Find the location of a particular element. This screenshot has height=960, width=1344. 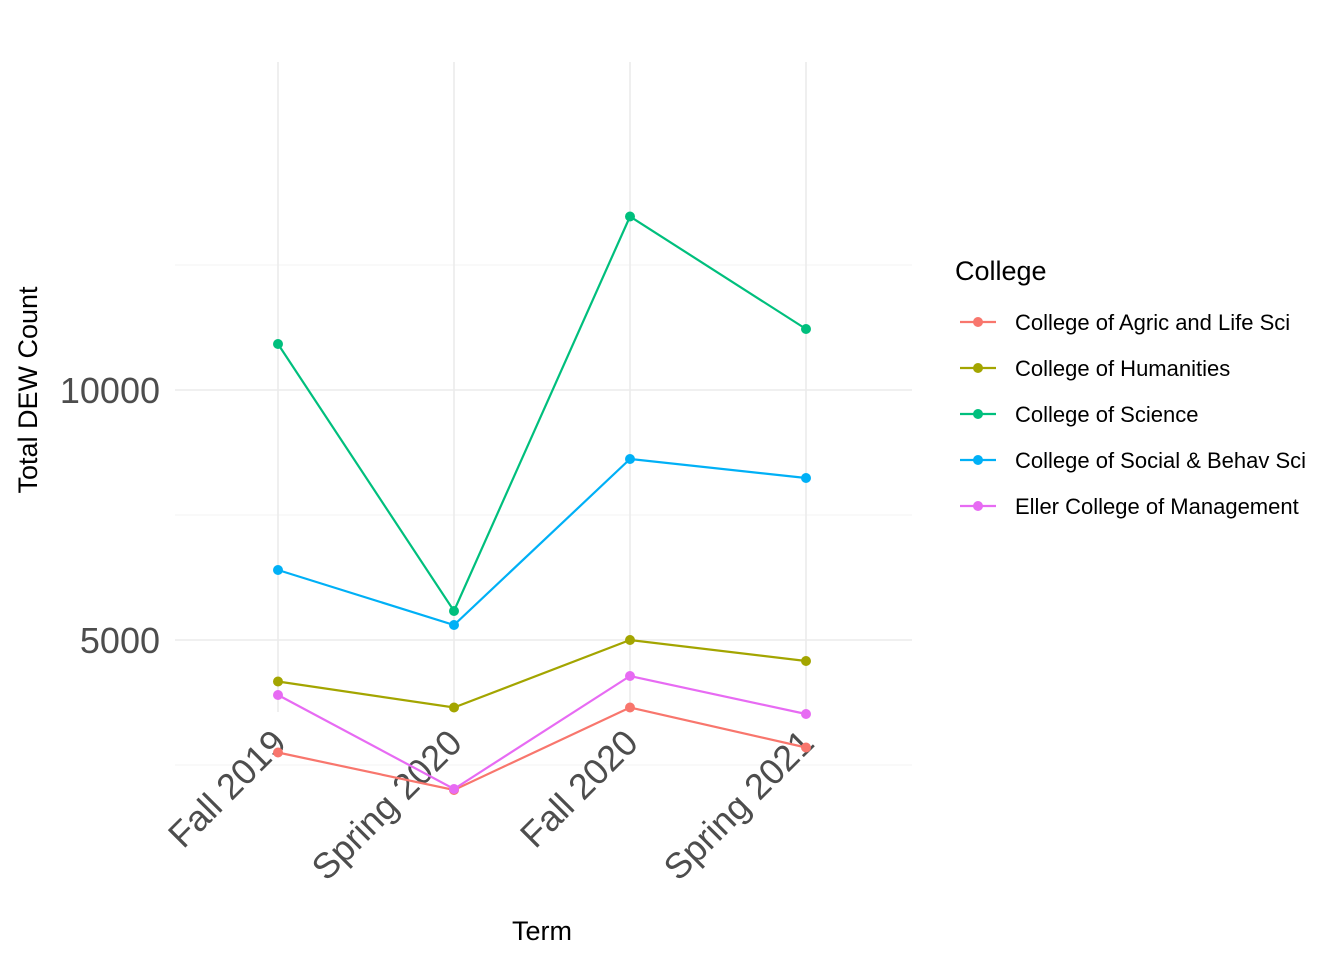

x-tick-label: Spring 2021 is located at coordinates (738, 805).